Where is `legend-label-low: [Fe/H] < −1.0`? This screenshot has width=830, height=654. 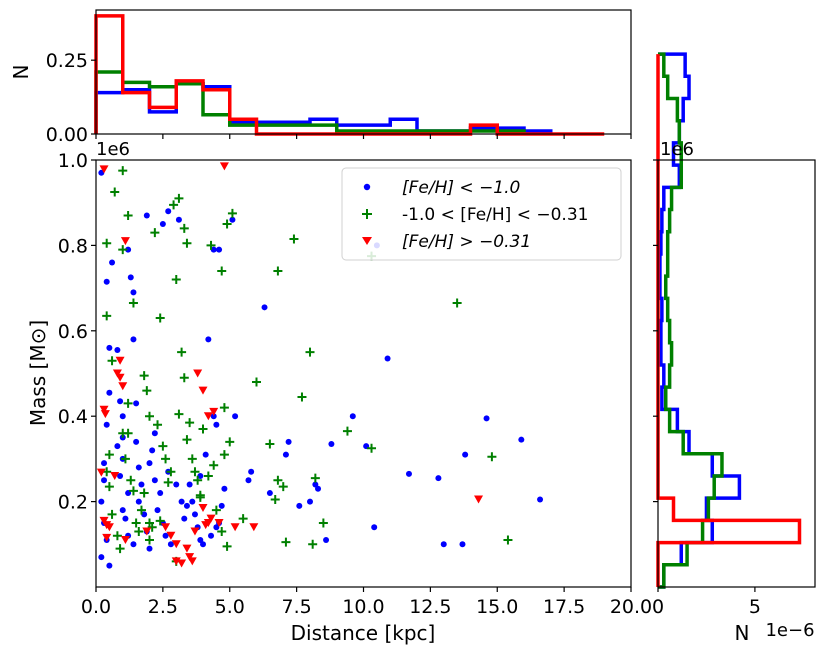
legend-label-low: [Fe/H] < −1.0 is located at coordinates (461, 188).